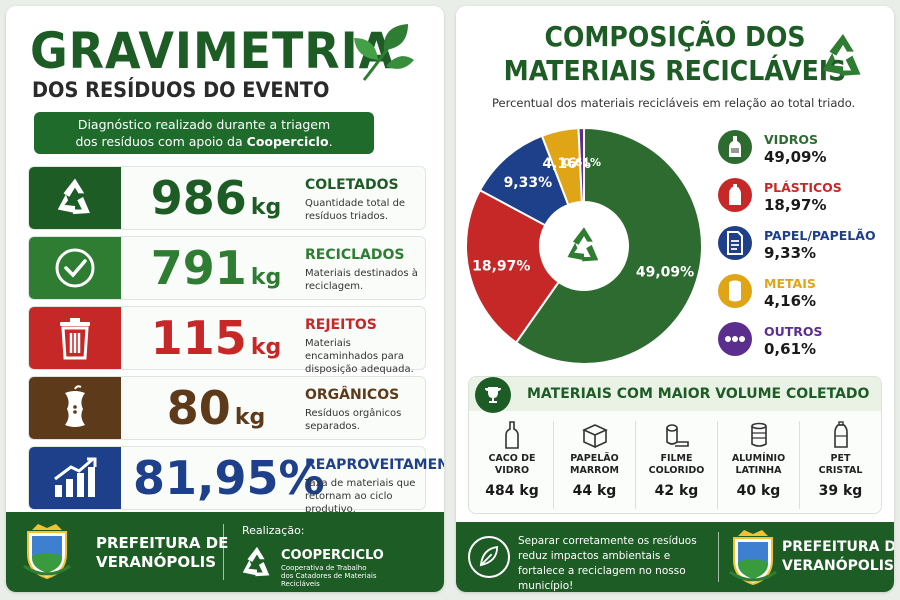 Image resolution: width=900 pixels, height=600 pixels. Describe the element at coordinates (791, 139) in the screenshot. I see `legend-name: VIDROS` at that location.